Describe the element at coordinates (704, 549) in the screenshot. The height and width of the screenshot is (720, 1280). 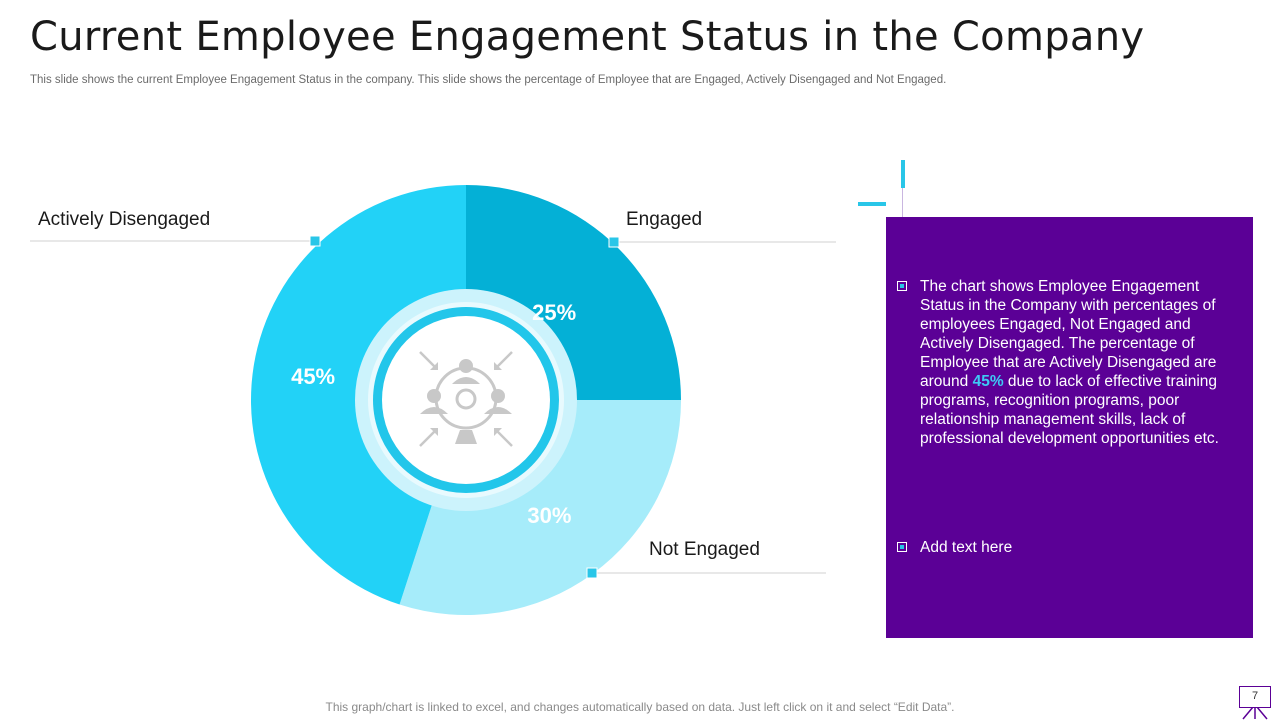
I see `label-not-engaged: Not Engaged` at that location.